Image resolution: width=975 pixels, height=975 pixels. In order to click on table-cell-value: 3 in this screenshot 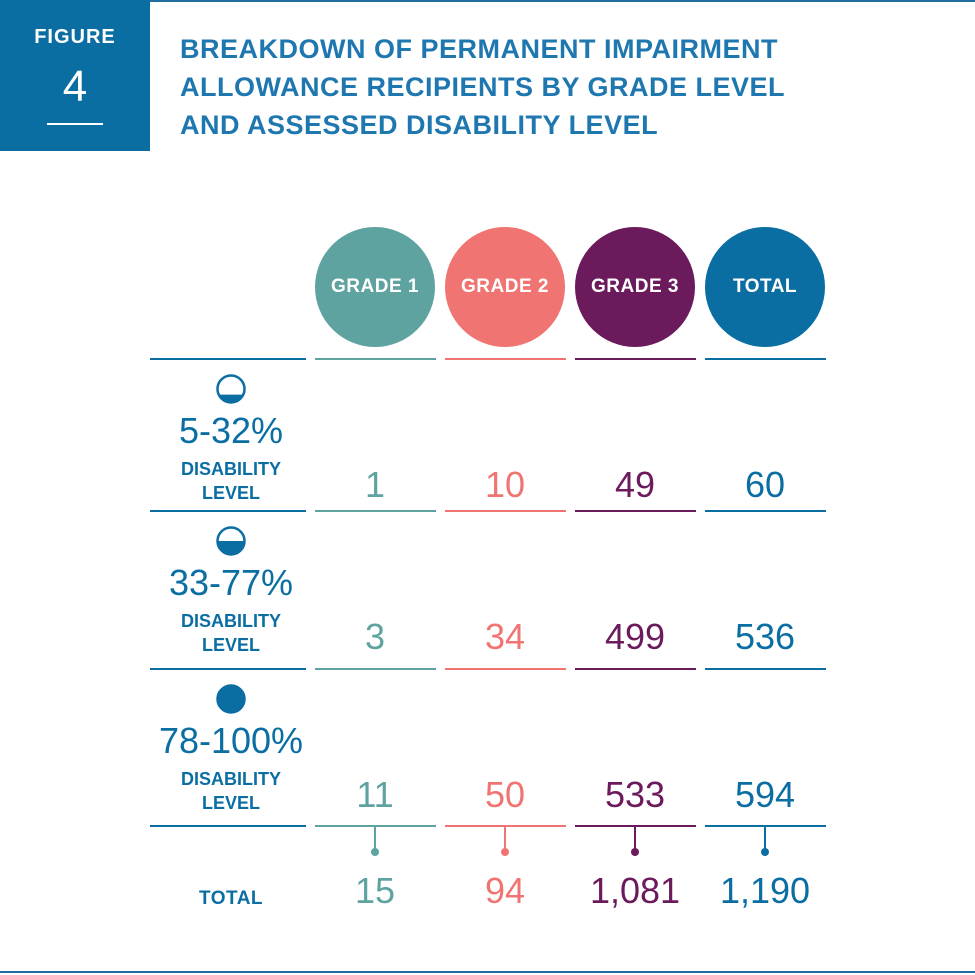, I will do `click(375, 636)`.